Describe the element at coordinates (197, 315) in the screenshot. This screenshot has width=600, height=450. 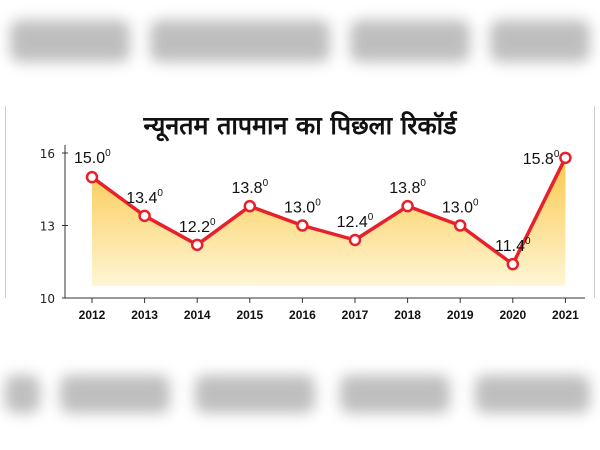
I see `x-tick-label: 2014` at that location.